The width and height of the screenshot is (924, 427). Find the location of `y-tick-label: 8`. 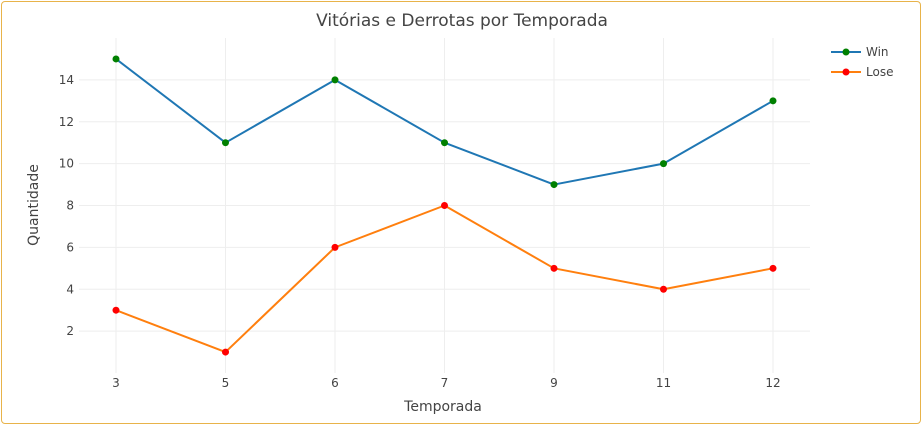

y-tick-label: 8 is located at coordinates (70, 206).